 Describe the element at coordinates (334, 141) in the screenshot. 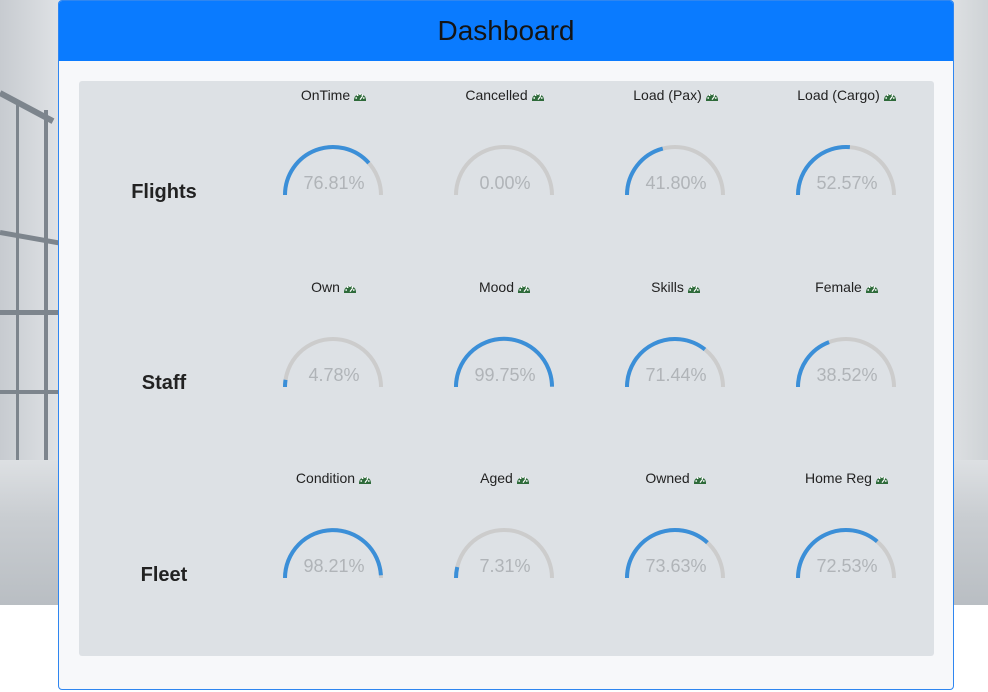

I see `gauge-ontime: OnTime 76.81%` at that location.